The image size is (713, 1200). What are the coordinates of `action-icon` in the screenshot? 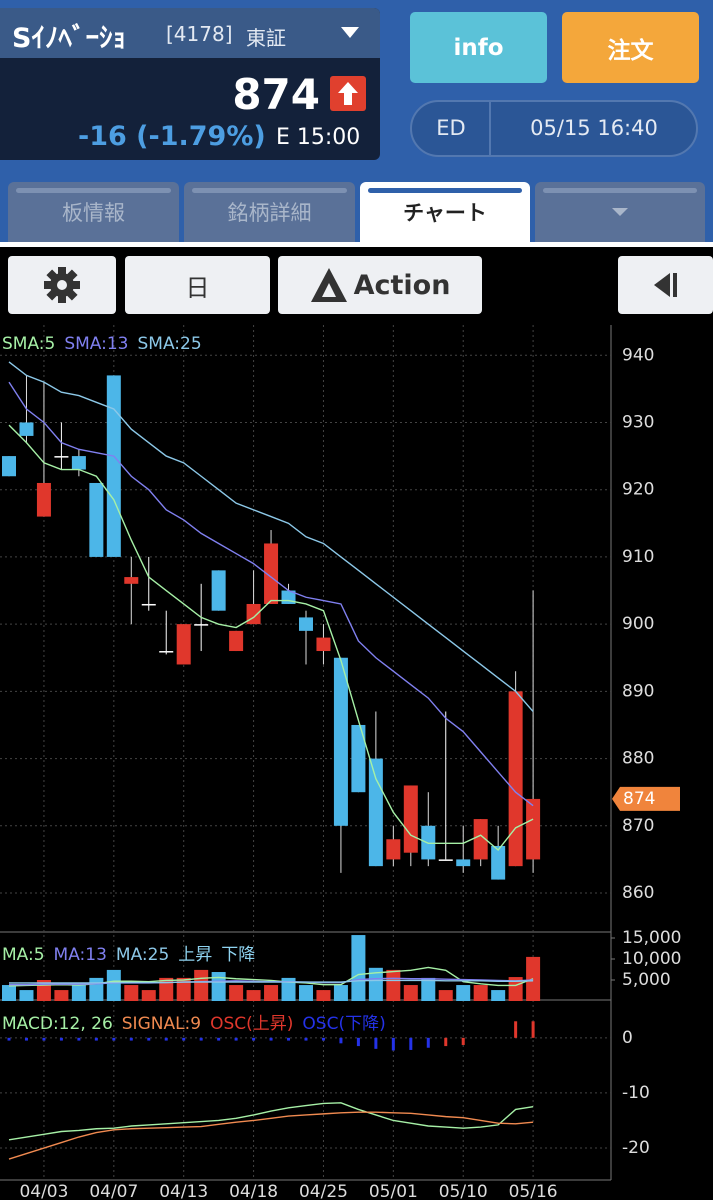 It's located at (328, 285).